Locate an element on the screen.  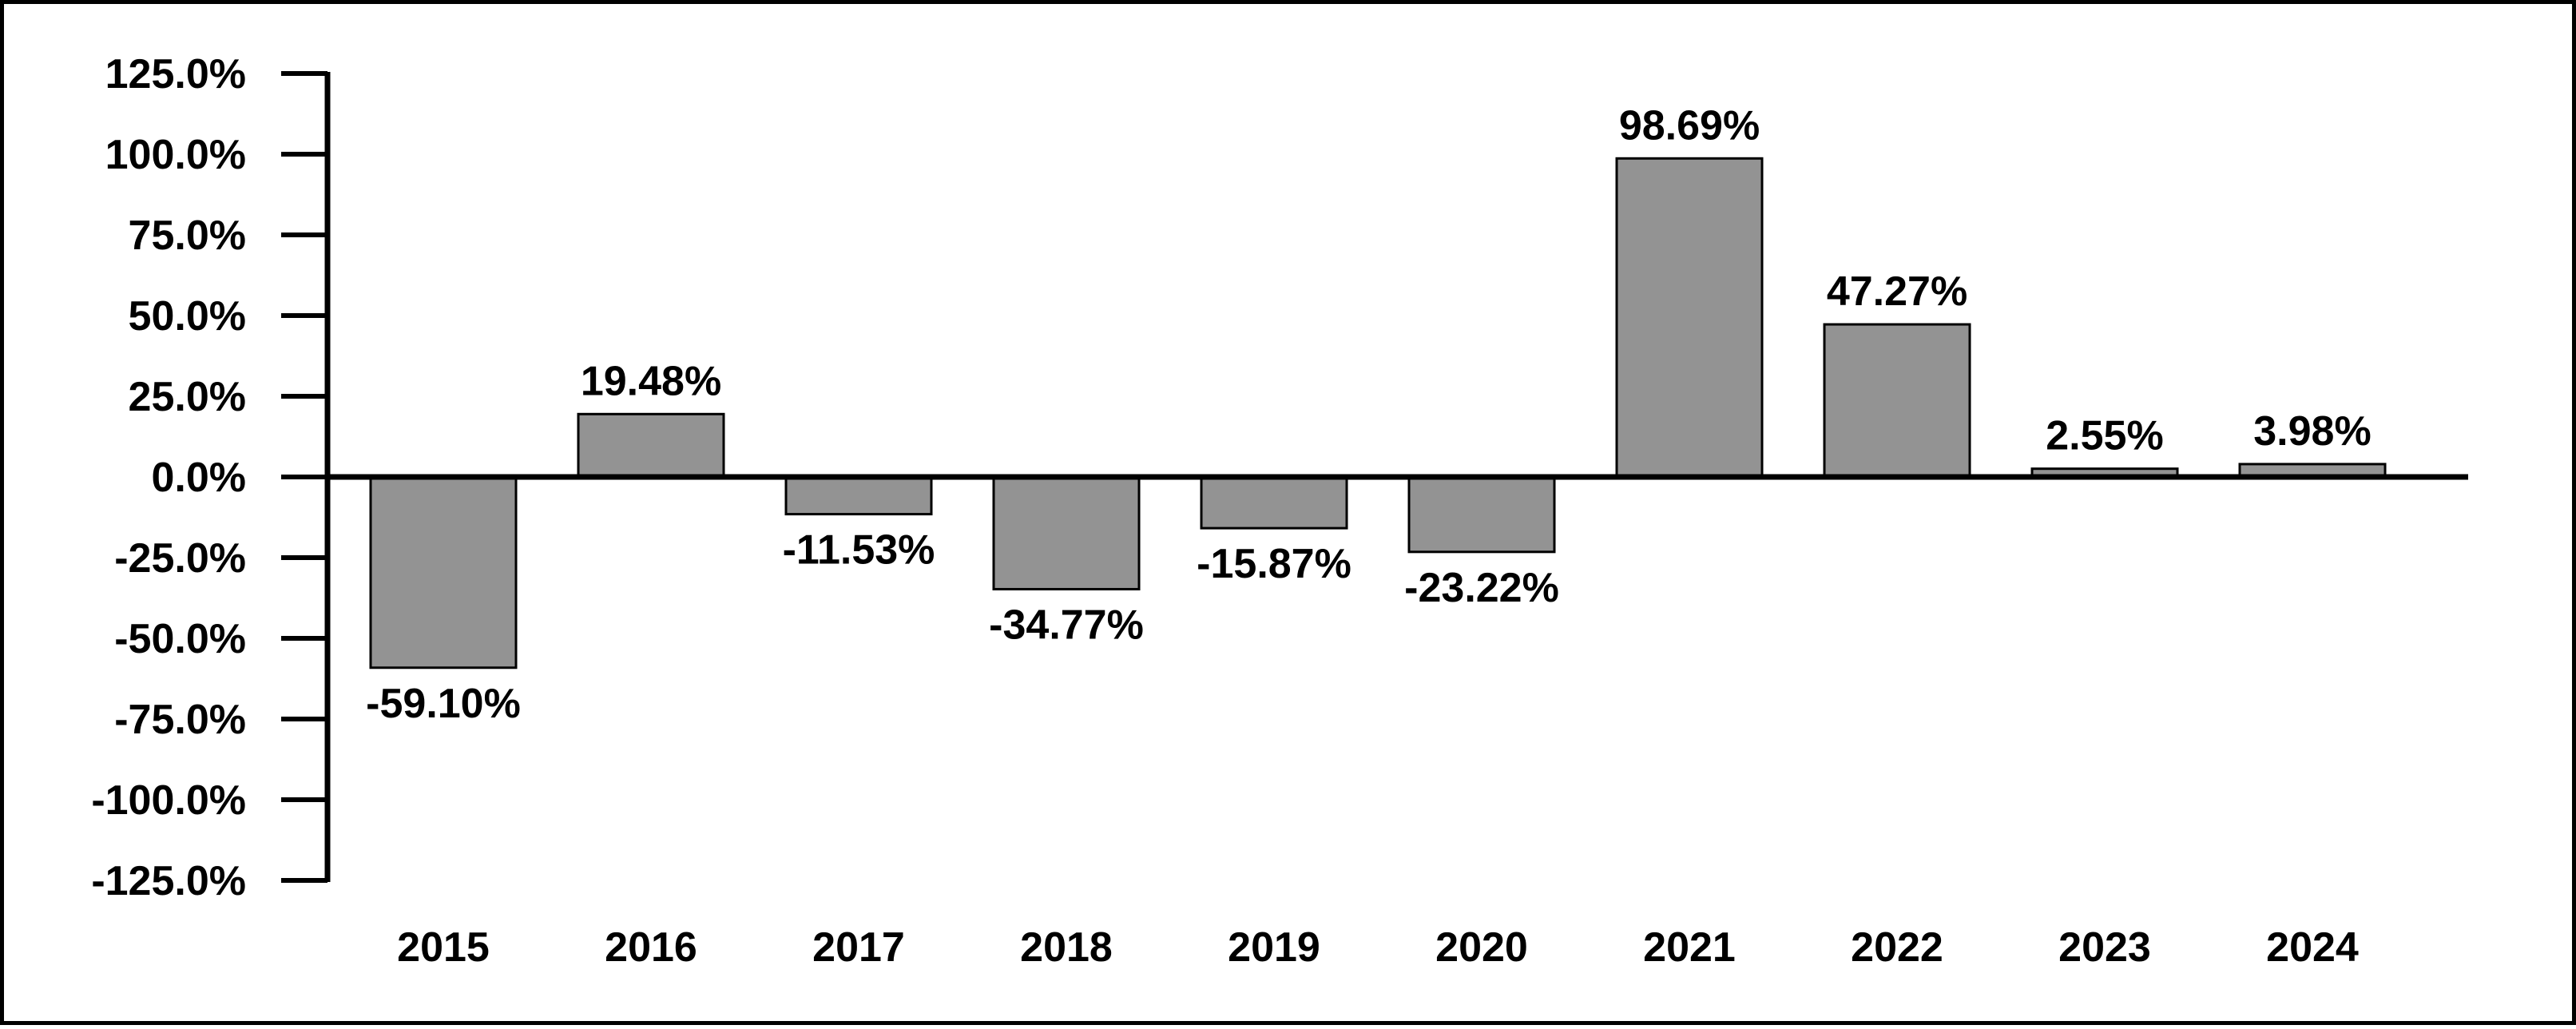
y-tick-label-5: 0.0% is located at coordinates (198, 478).